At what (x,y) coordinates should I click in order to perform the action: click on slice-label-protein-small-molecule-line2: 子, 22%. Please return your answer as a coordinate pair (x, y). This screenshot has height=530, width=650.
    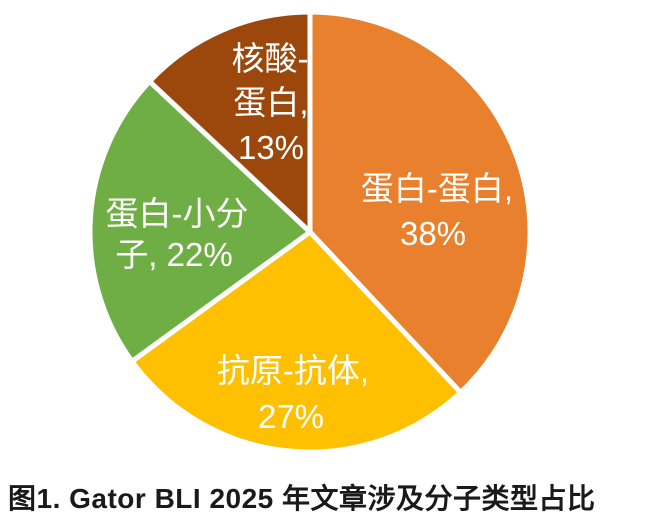
    Looking at the image, I should click on (173, 254).